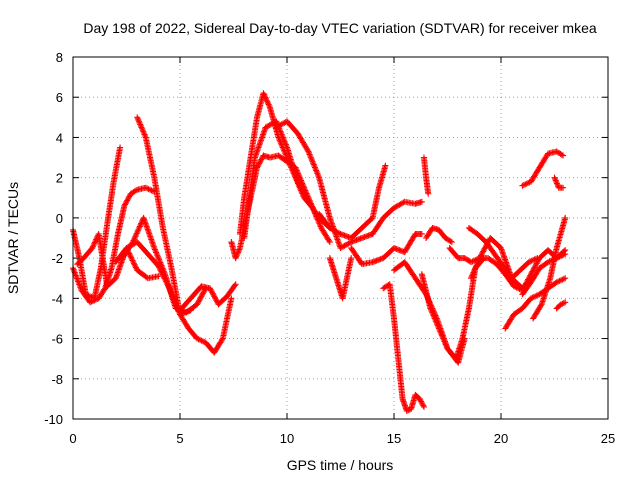 The width and height of the screenshot is (640, 480). I want to click on y-axis-label: SDTVAR / TECUs, so click(13, 238).